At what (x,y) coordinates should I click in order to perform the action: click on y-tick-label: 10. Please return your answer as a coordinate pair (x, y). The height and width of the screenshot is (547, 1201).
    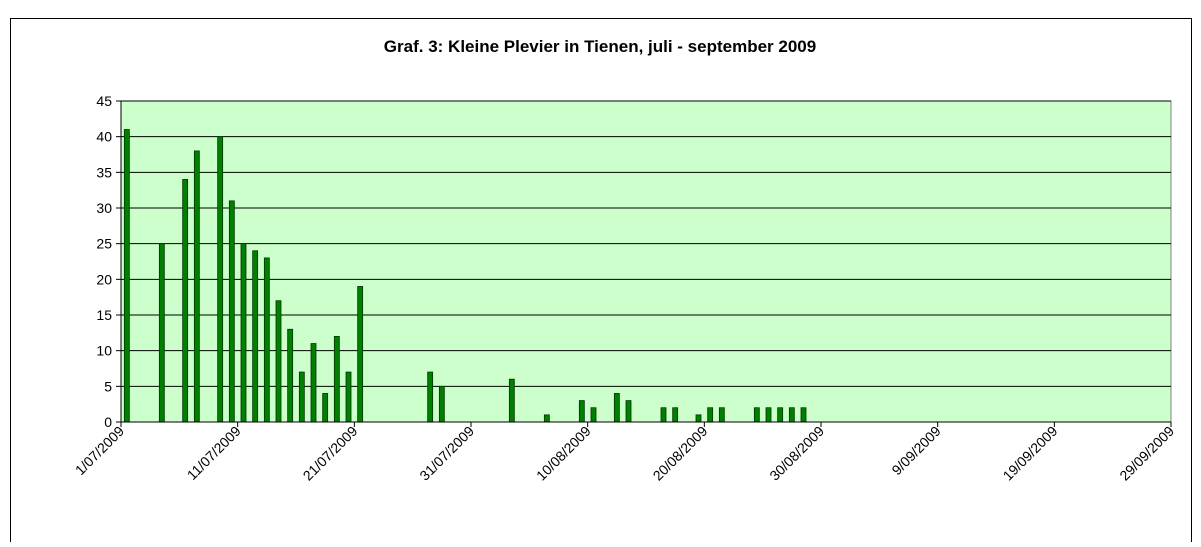
    Looking at the image, I should click on (104, 351).